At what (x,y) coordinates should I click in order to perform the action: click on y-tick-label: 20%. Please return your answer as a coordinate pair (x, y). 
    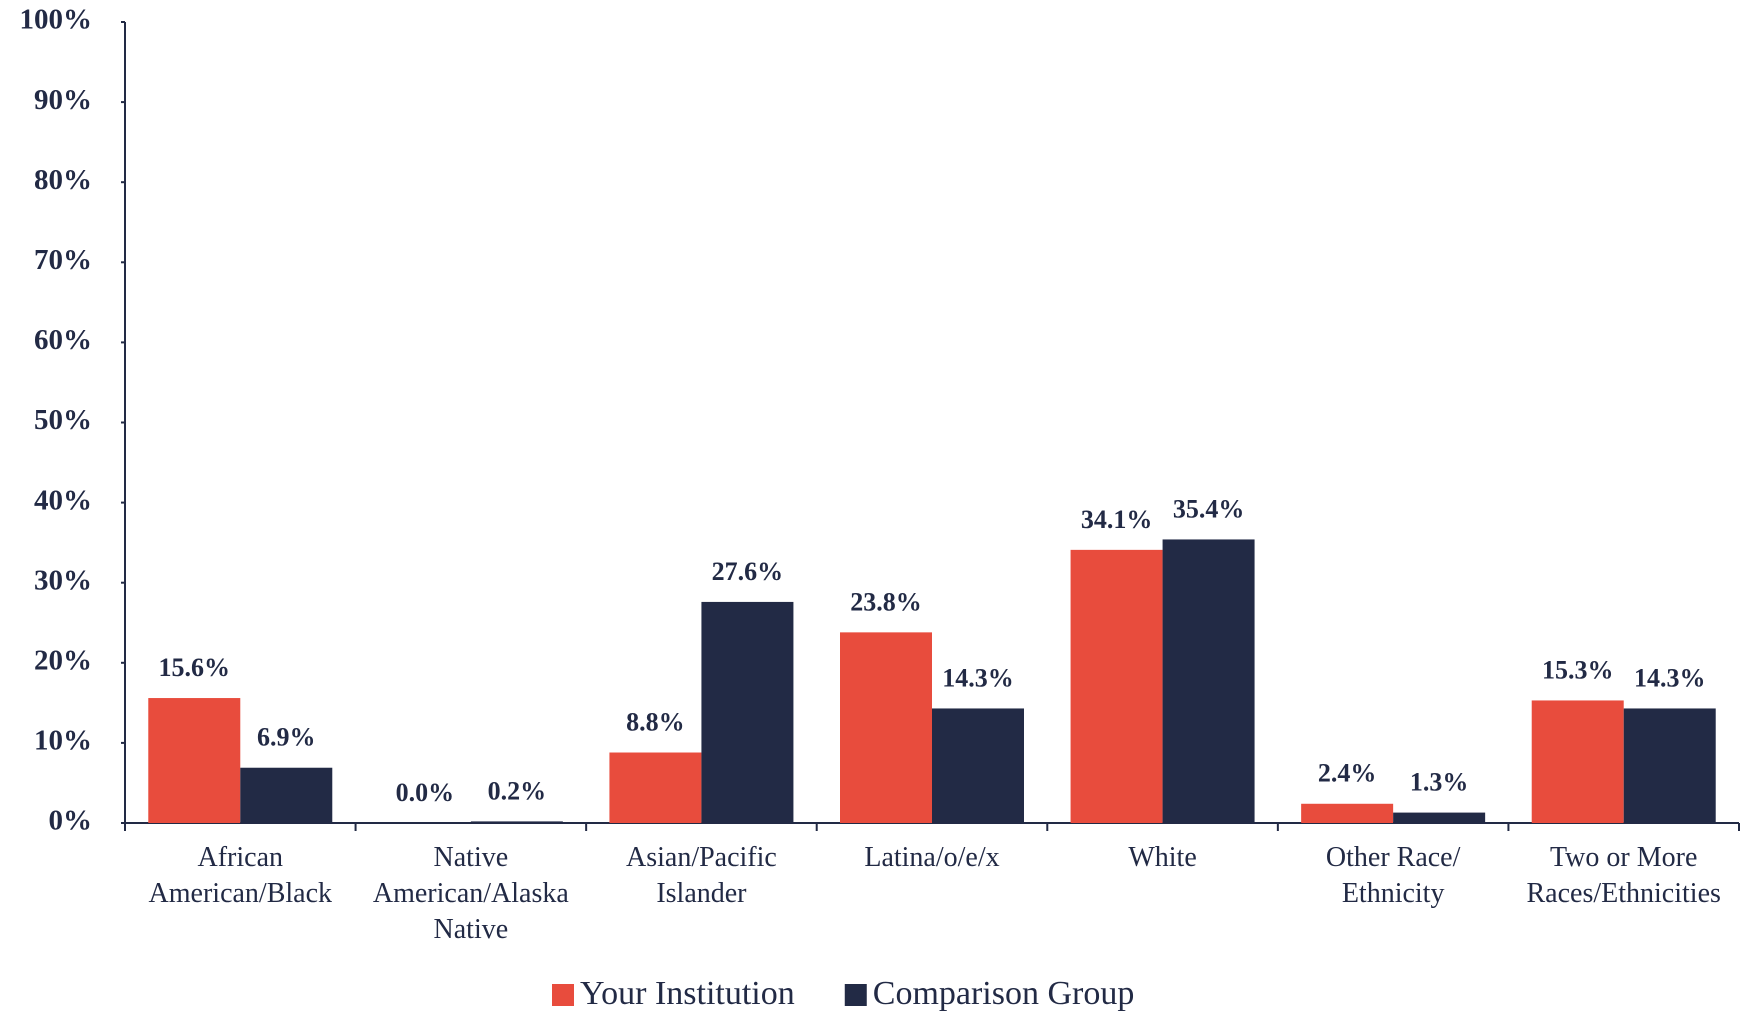
    Looking at the image, I should click on (63, 660).